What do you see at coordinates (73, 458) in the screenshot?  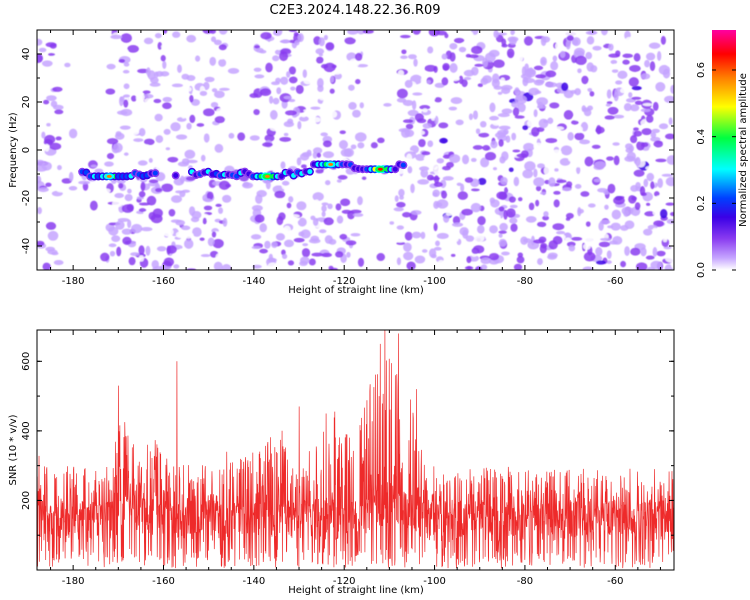 I see `botXTicks-0: -180` at bounding box center [73, 458].